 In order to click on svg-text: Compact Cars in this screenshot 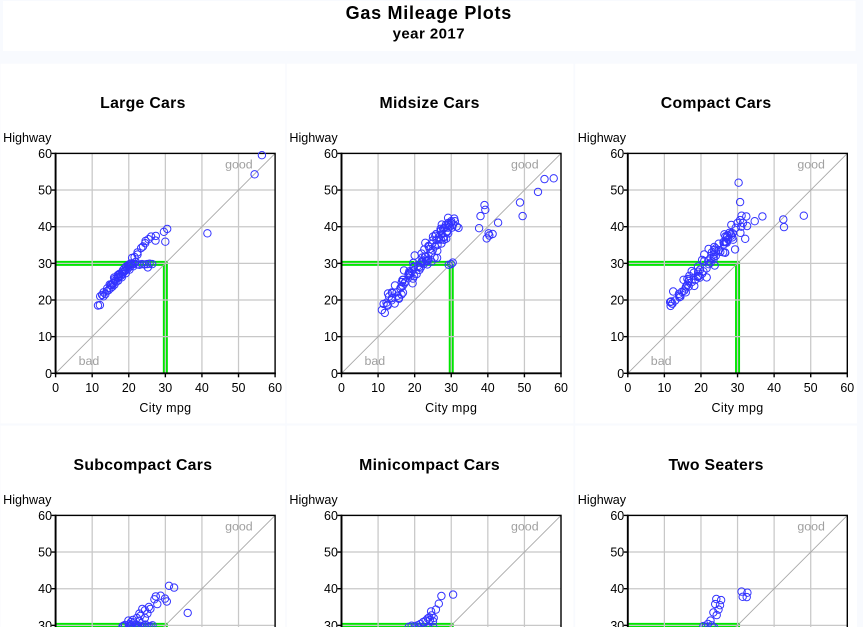, I will do `click(716, 103)`.